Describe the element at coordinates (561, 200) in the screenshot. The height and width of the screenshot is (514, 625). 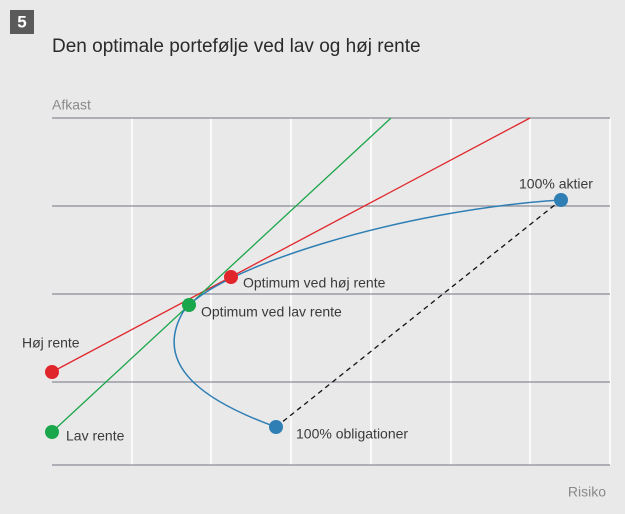
I see `stocks-point` at that location.